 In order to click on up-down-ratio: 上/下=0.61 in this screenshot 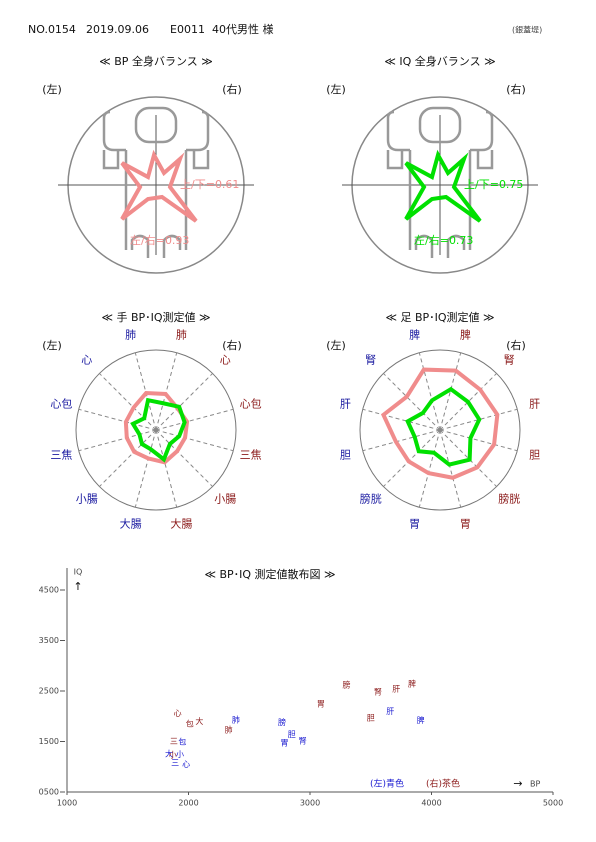, I will do `click(209, 184)`.